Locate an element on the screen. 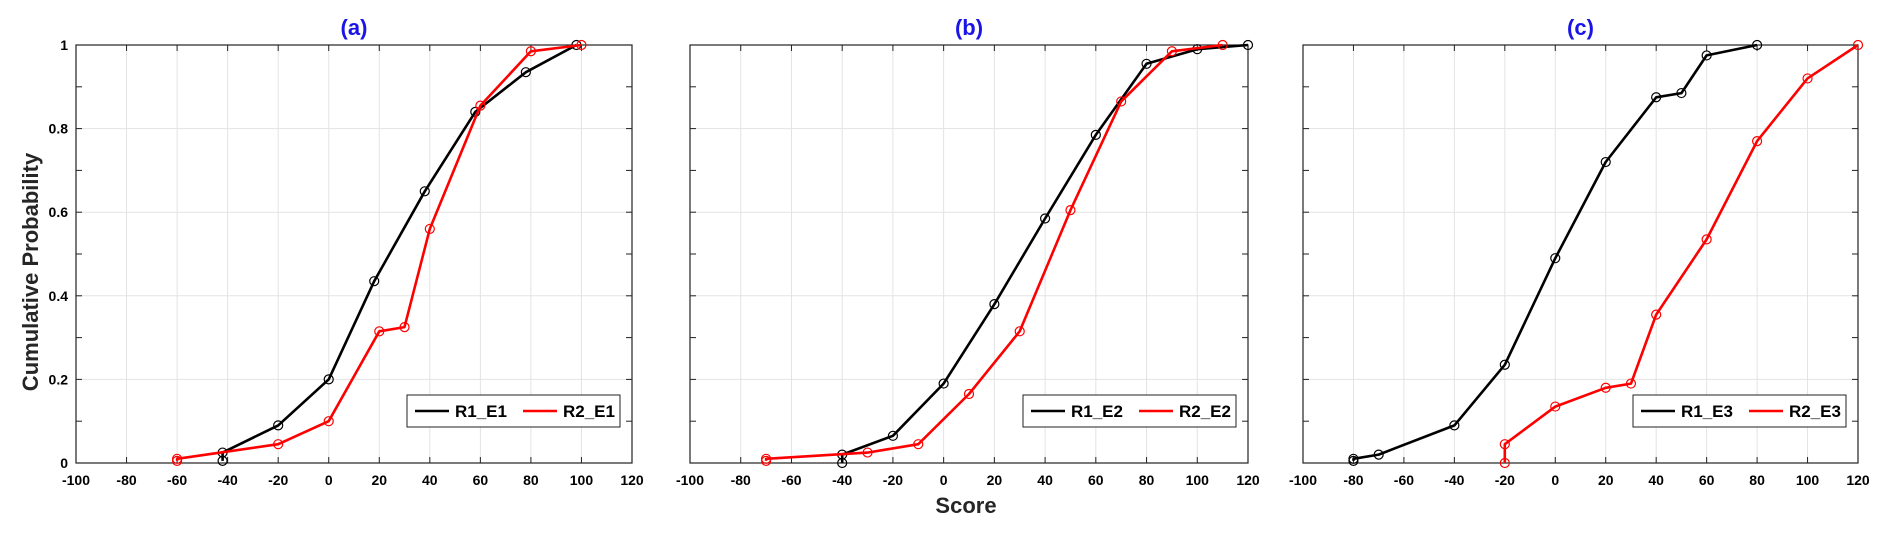 The height and width of the screenshot is (535, 1892). legend-entry-label: R1_E1 is located at coordinates (481, 411).